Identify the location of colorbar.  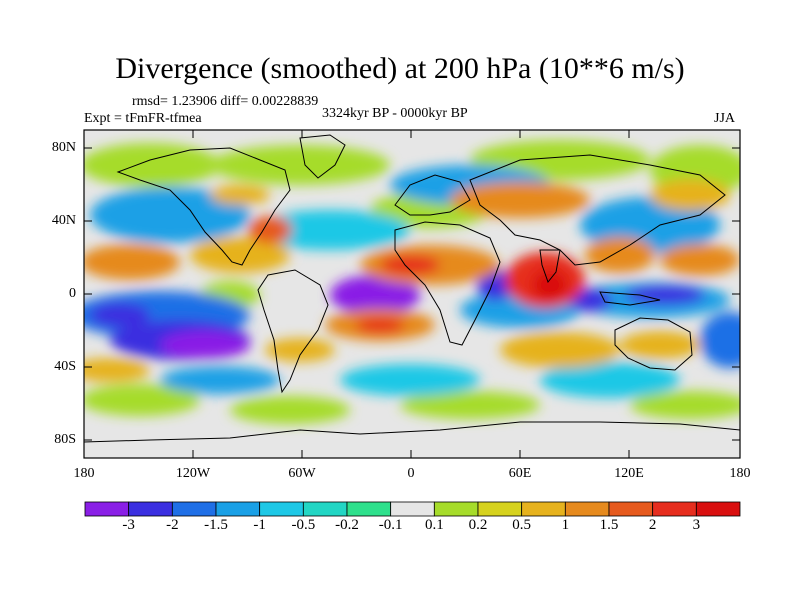
(412, 509).